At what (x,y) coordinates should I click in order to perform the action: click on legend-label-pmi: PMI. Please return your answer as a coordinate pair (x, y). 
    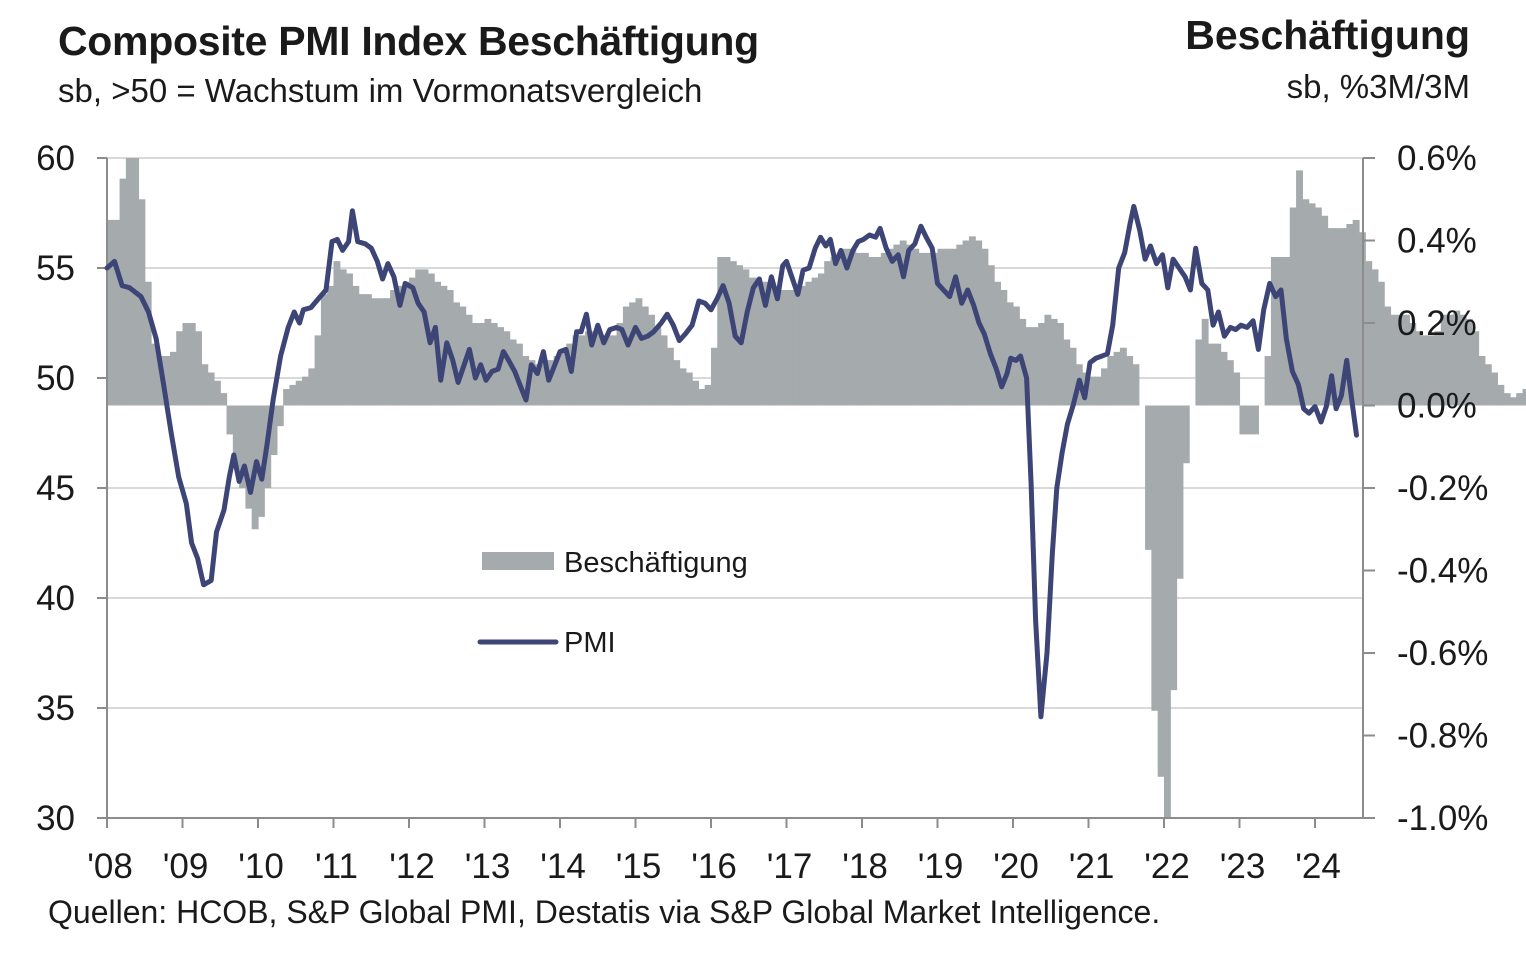
    Looking at the image, I should click on (590, 643).